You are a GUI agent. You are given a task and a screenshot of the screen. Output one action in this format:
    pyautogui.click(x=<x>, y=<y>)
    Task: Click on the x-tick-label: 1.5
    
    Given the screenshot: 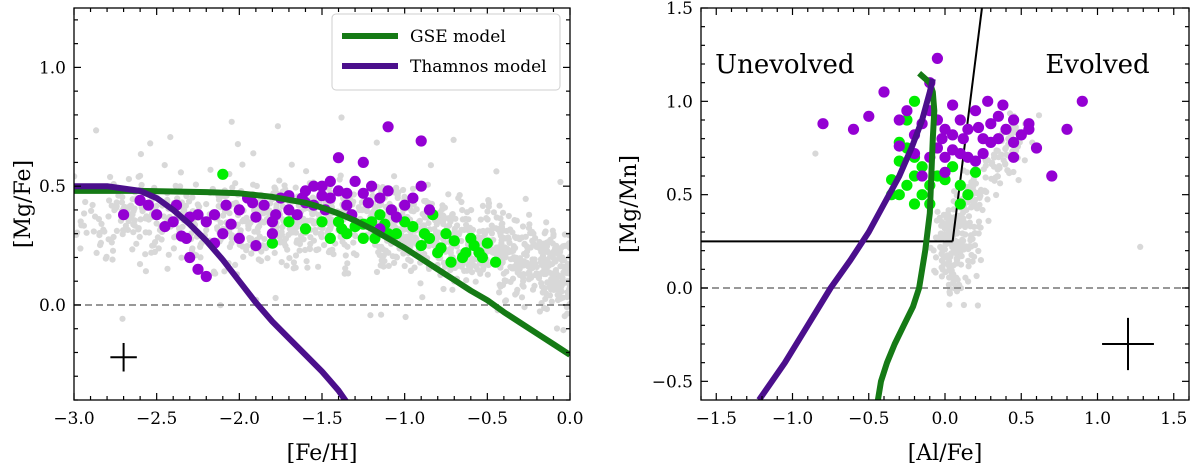 What is the action you would take?
    pyautogui.click(x=1173, y=419)
    